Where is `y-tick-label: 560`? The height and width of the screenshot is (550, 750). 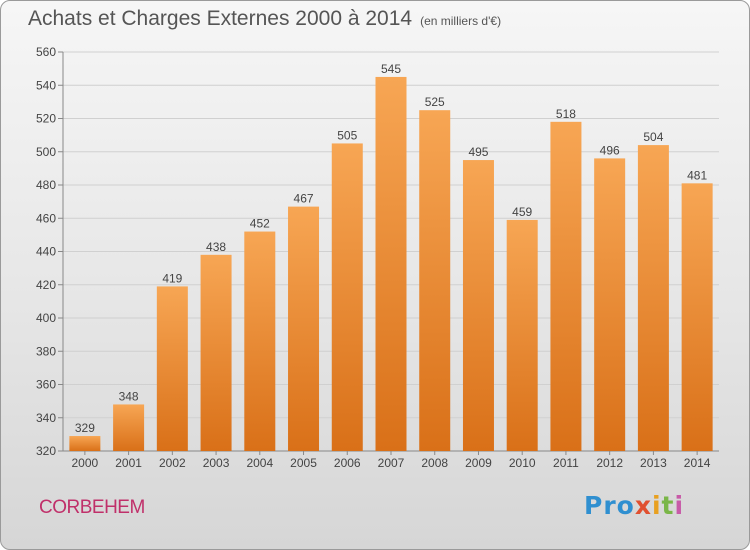
y-tick-label: 560 is located at coordinates (46, 52).